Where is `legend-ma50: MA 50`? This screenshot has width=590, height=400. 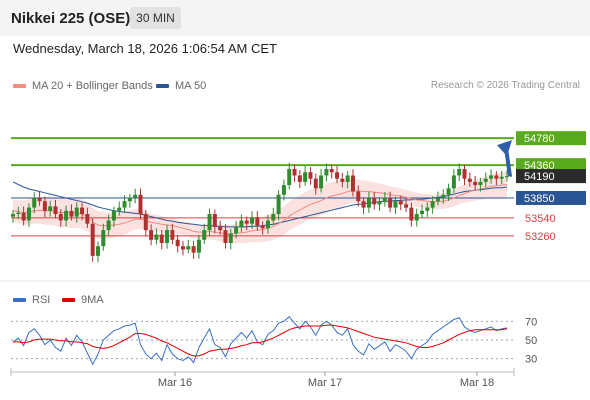
legend-ma50: MA 50 is located at coordinates (181, 86).